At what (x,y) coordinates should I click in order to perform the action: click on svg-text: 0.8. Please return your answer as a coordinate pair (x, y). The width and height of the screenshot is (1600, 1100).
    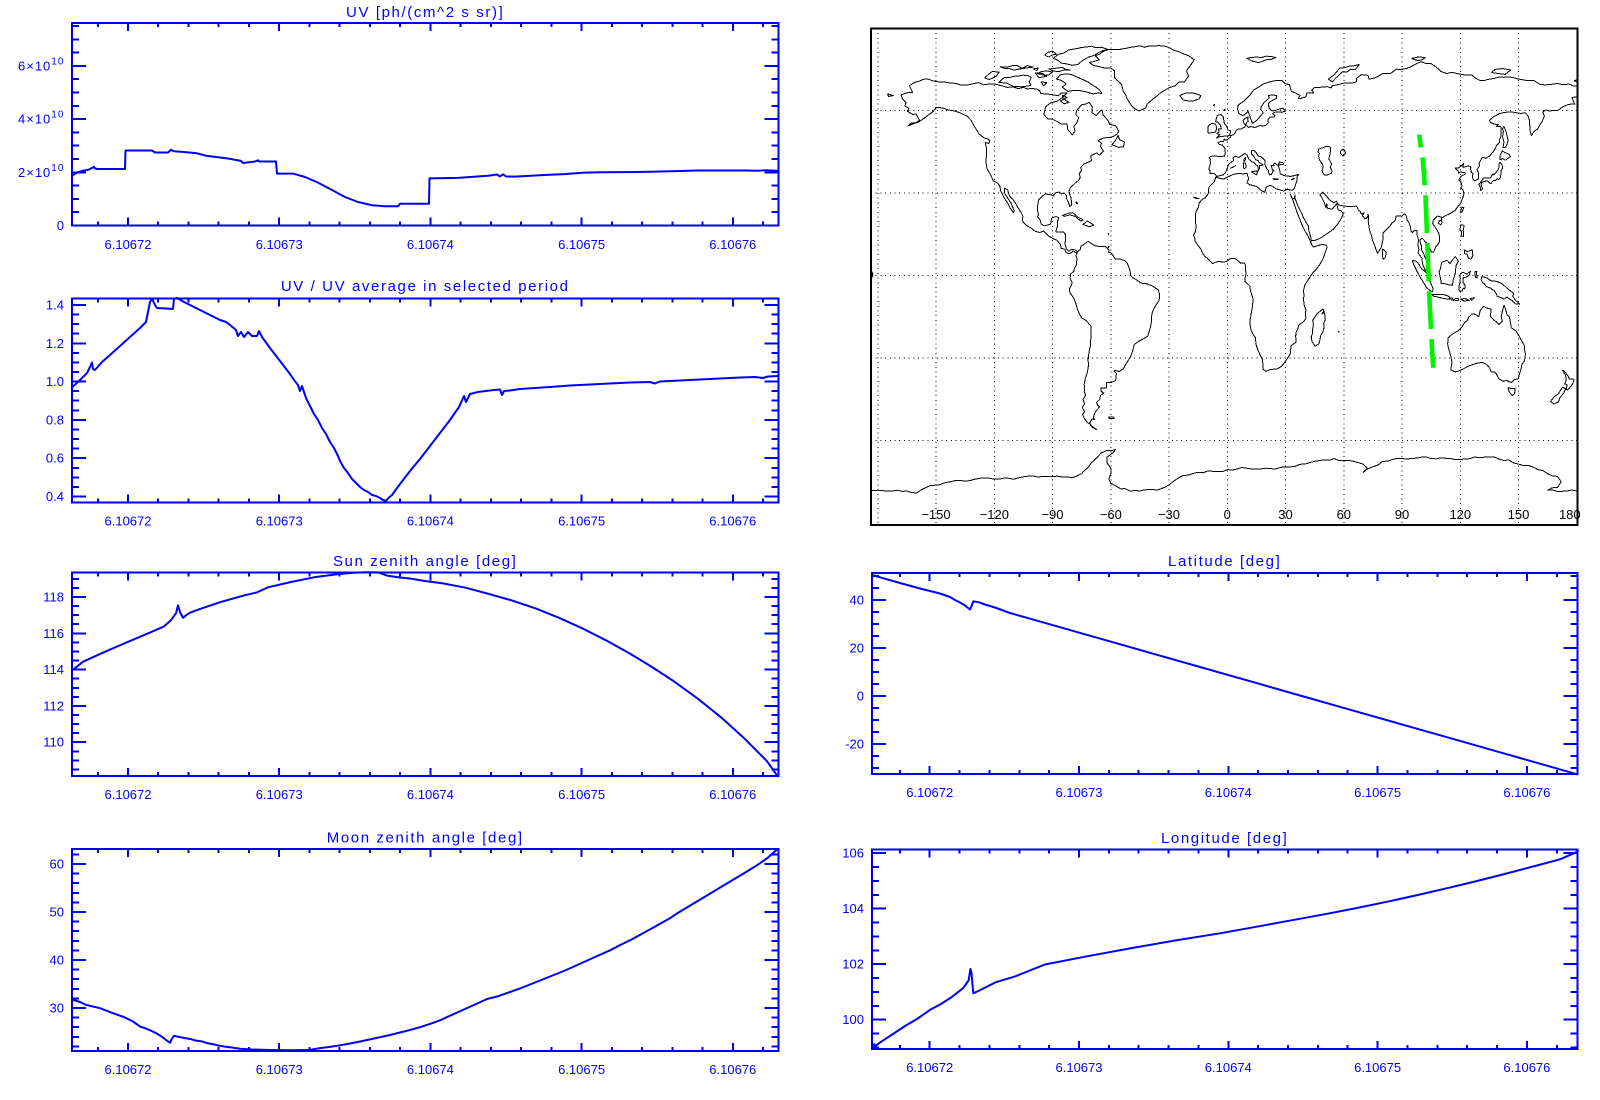
    Looking at the image, I should click on (55, 419).